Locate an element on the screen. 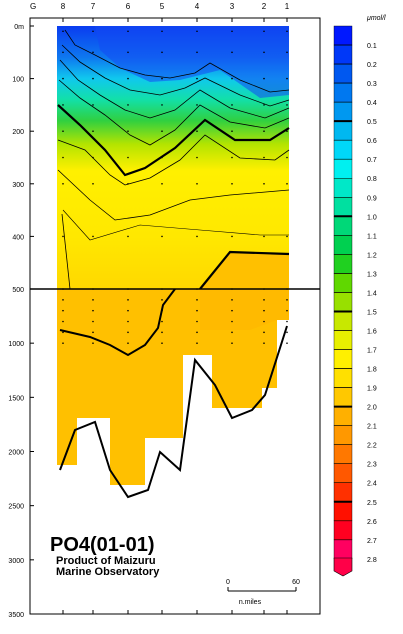 This screenshot has width=403, height=634. station-label: 5 is located at coordinates (162, 6).